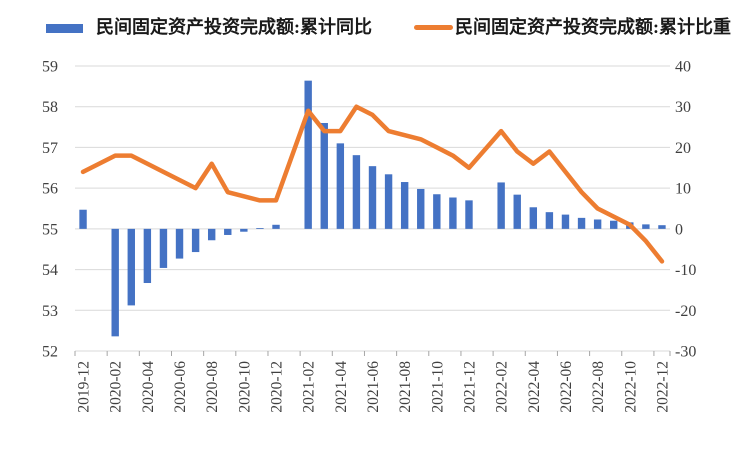  What do you see at coordinates (534, 387) in the screenshot?
I see `x-axis-tick-label: 2022-04` at bounding box center [534, 387].